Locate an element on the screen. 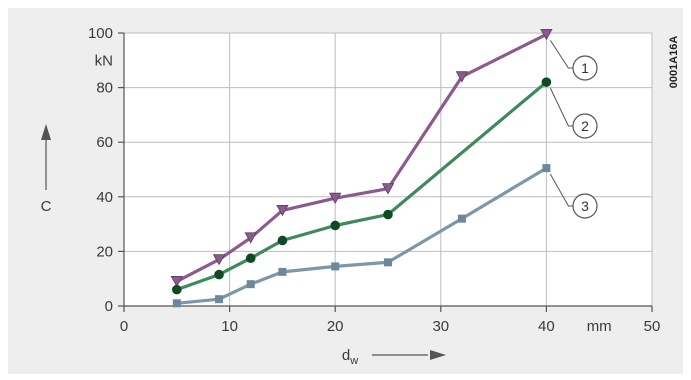 This screenshot has width=691, height=380. callout-number-3: 3 is located at coordinates (585, 206).